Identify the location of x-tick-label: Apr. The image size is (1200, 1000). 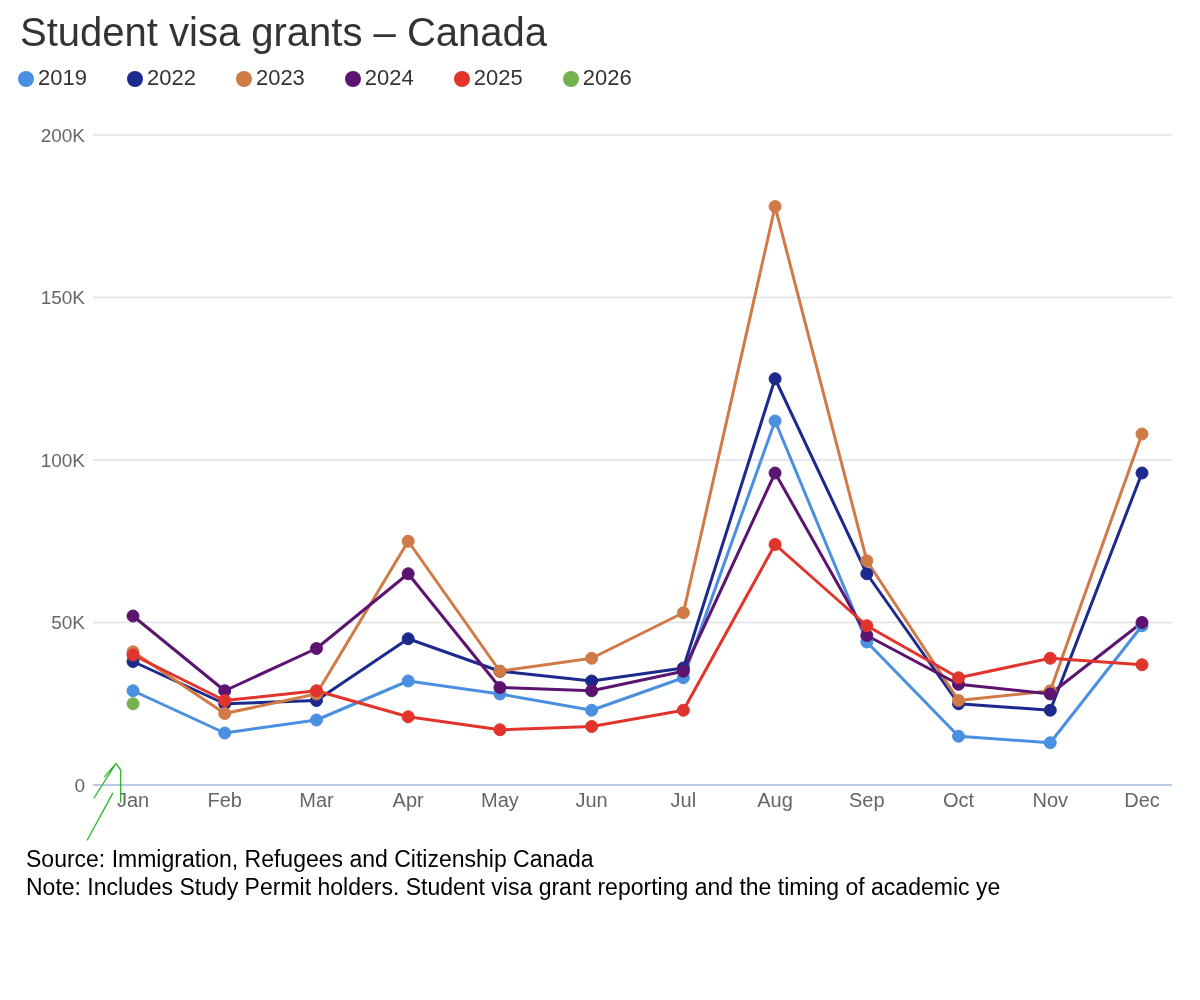
(408, 800).